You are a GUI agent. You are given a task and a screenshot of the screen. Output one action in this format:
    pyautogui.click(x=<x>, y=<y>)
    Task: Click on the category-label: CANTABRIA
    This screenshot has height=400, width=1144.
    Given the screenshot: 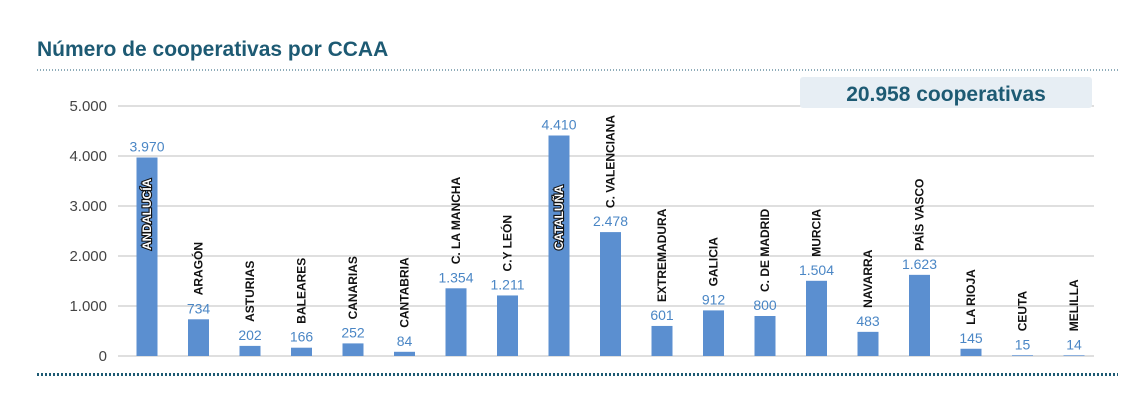 What is the action you would take?
    pyautogui.click(x=405, y=292)
    